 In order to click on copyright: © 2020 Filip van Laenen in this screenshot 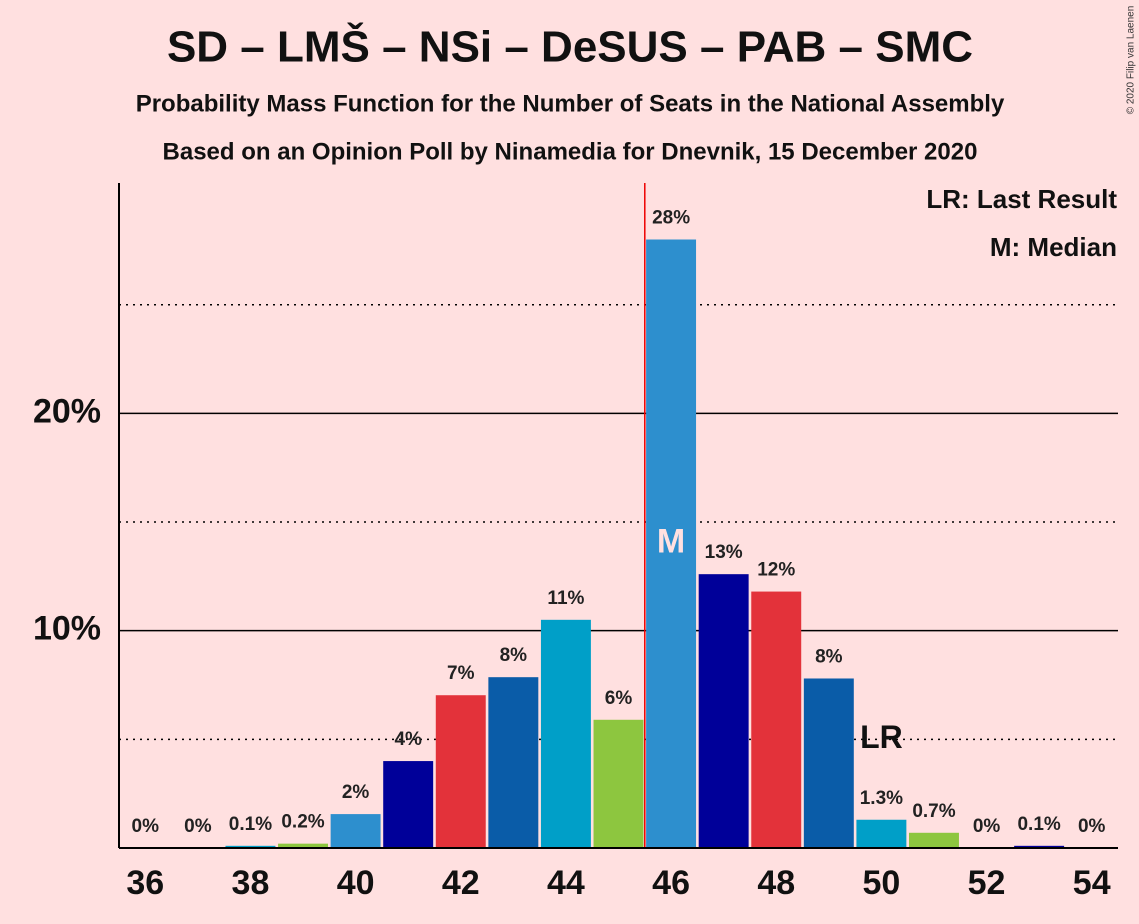, I will do `click(1131, 60)`.